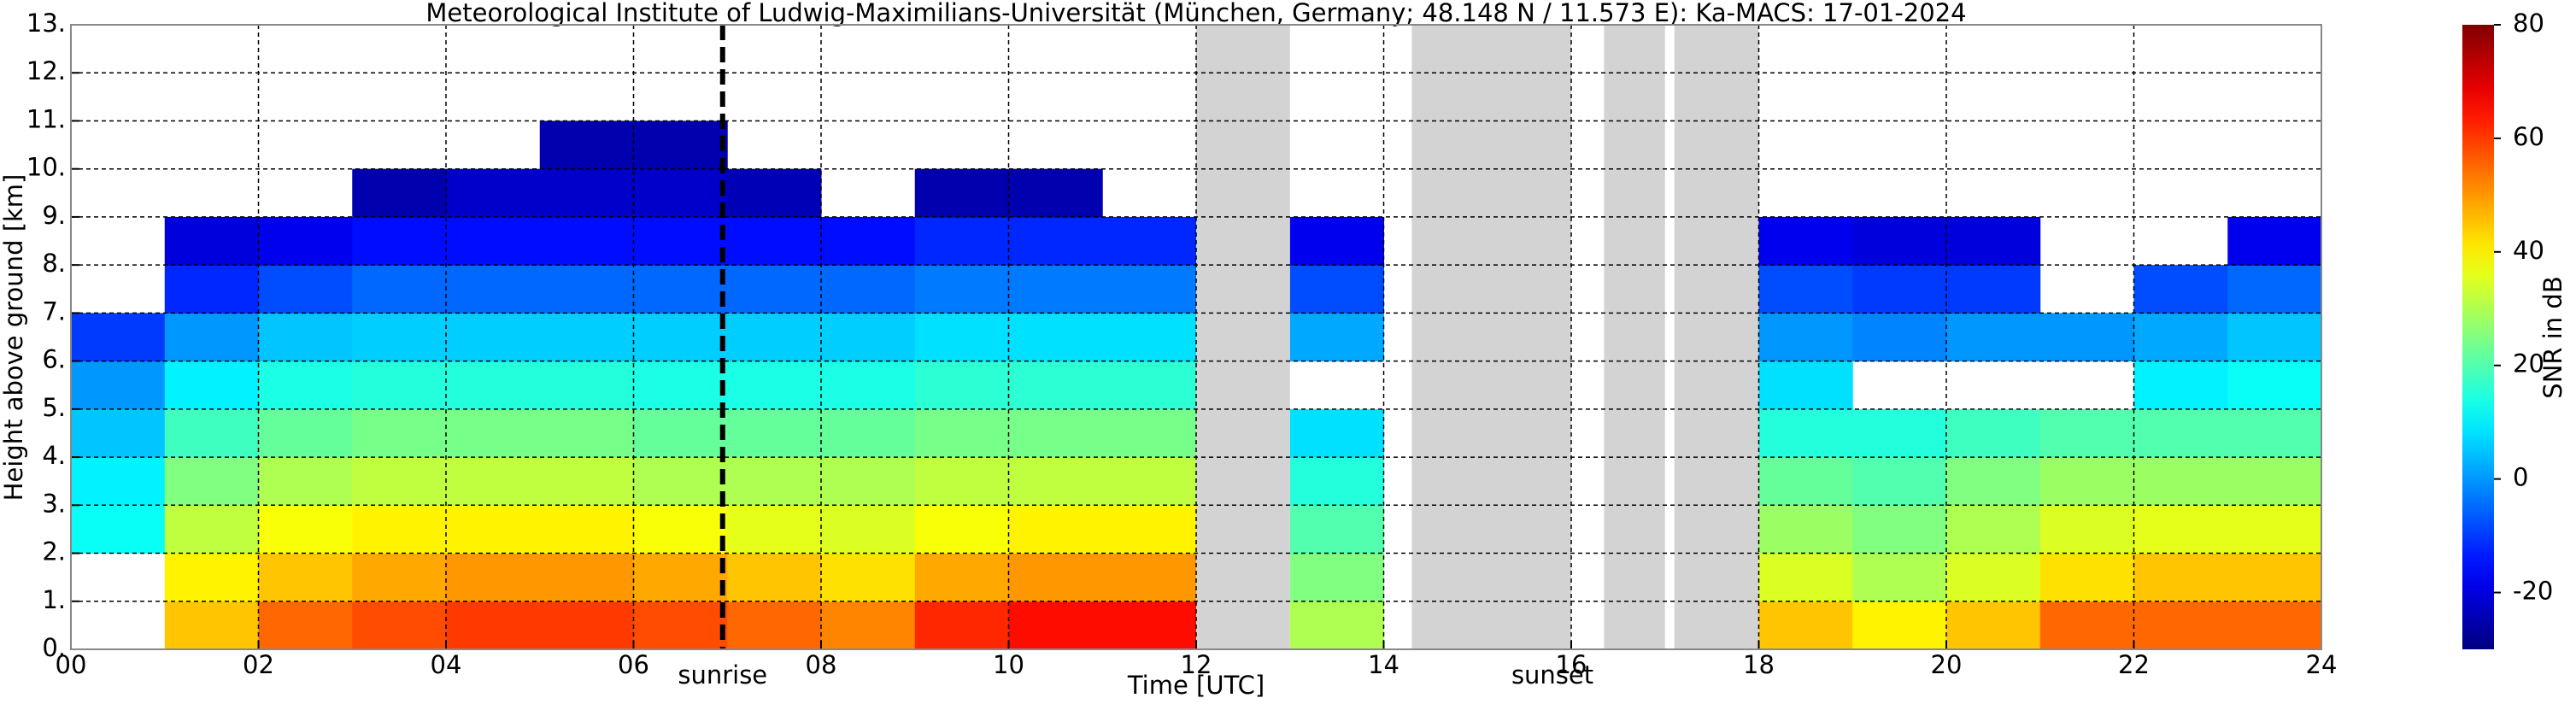 This screenshot has height=704, width=2576. I want to click on marker-label: sunrise, so click(722, 674).